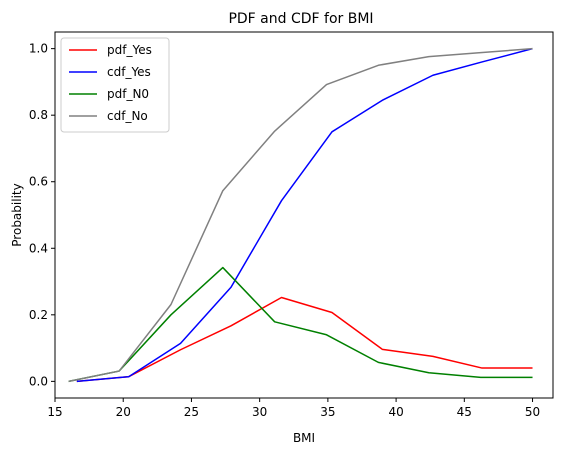  I want to click on y-tick-label: 0.2, so click(38, 315).